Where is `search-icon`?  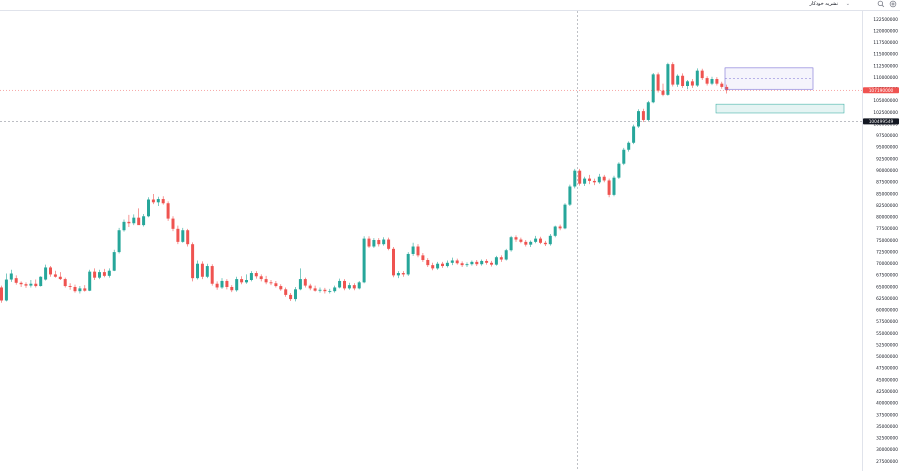 search-icon is located at coordinates (881, 4).